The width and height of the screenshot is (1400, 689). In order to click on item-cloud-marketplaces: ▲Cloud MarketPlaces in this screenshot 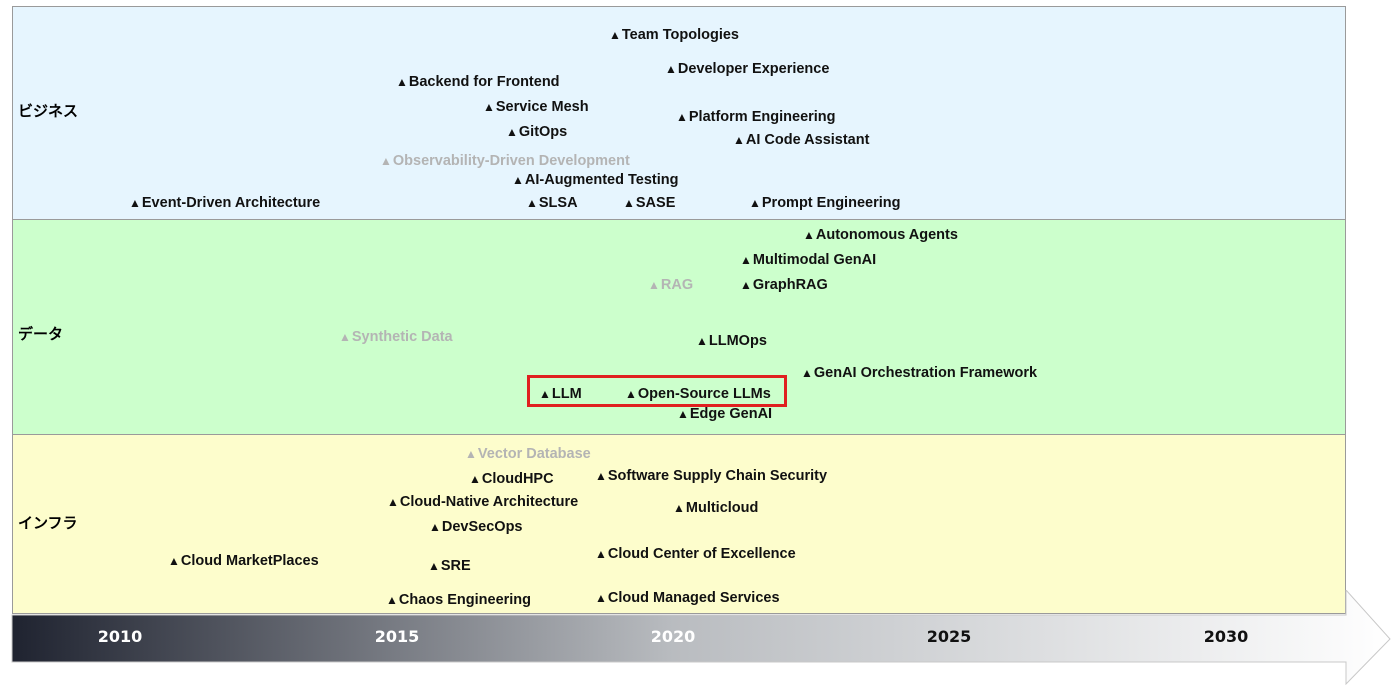, I will do `click(243, 561)`.